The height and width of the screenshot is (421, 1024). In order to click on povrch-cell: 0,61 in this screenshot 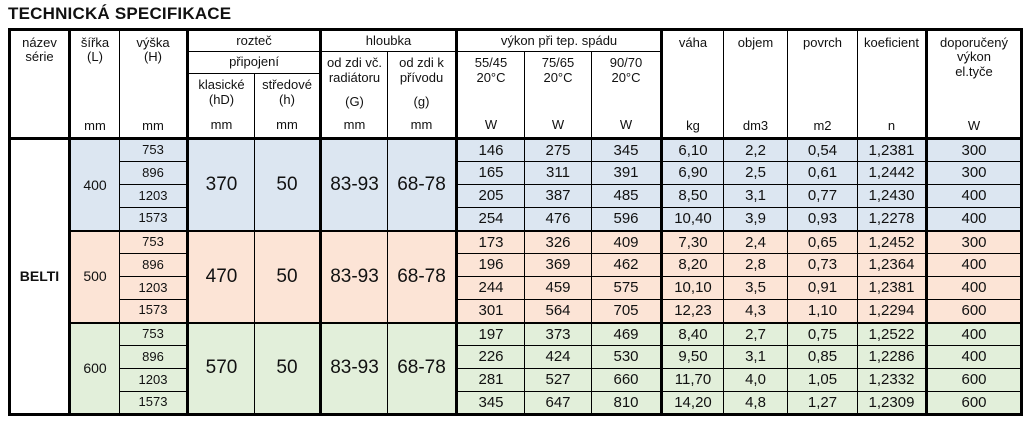, I will do `click(822, 173)`.